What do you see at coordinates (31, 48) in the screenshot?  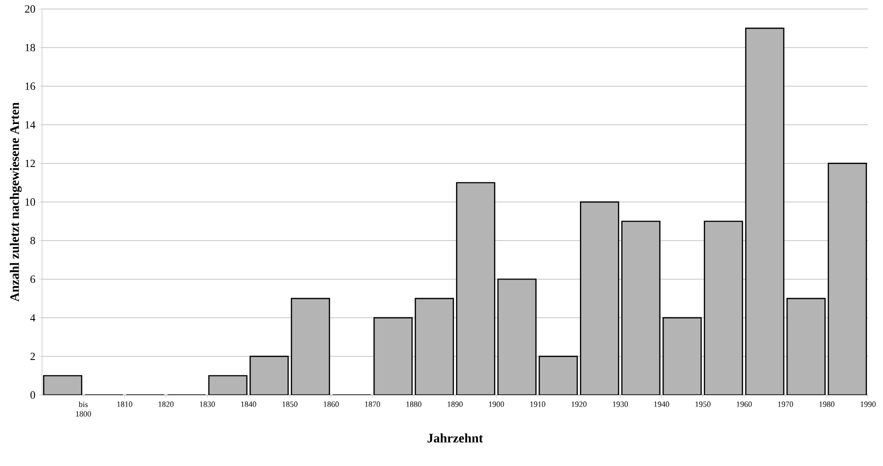 I see `y-tick-label: 18` at bounding box center [31, 48].